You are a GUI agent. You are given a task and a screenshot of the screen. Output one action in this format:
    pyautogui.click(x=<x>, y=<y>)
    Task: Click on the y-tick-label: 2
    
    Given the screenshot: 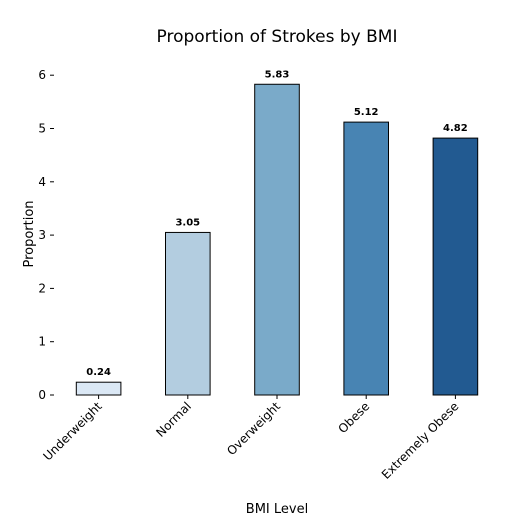 What is the action you would take?
    pyautogui.click(x=42, y=288)
    